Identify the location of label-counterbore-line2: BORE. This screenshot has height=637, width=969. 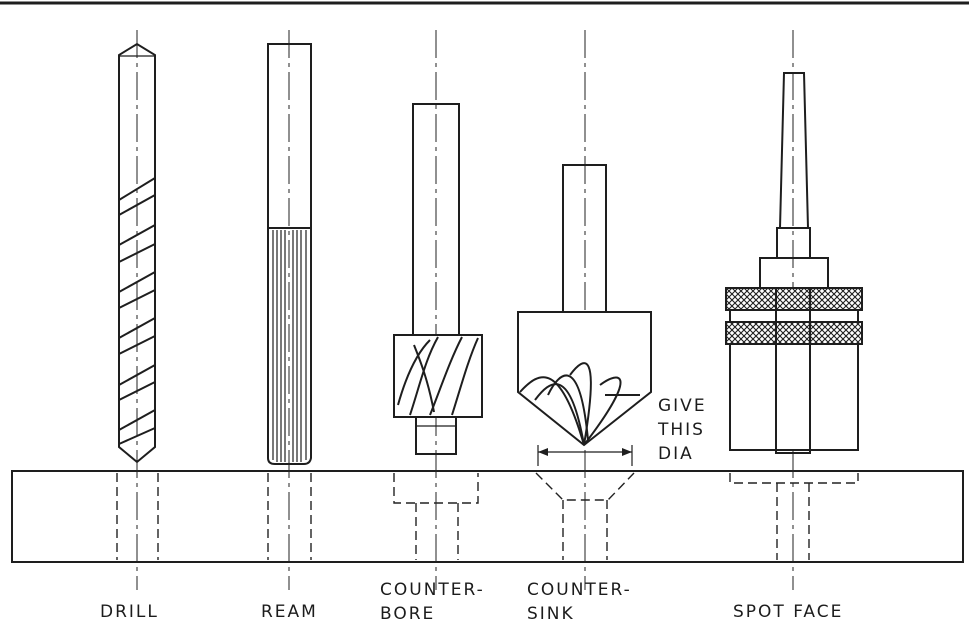
(408, 614).